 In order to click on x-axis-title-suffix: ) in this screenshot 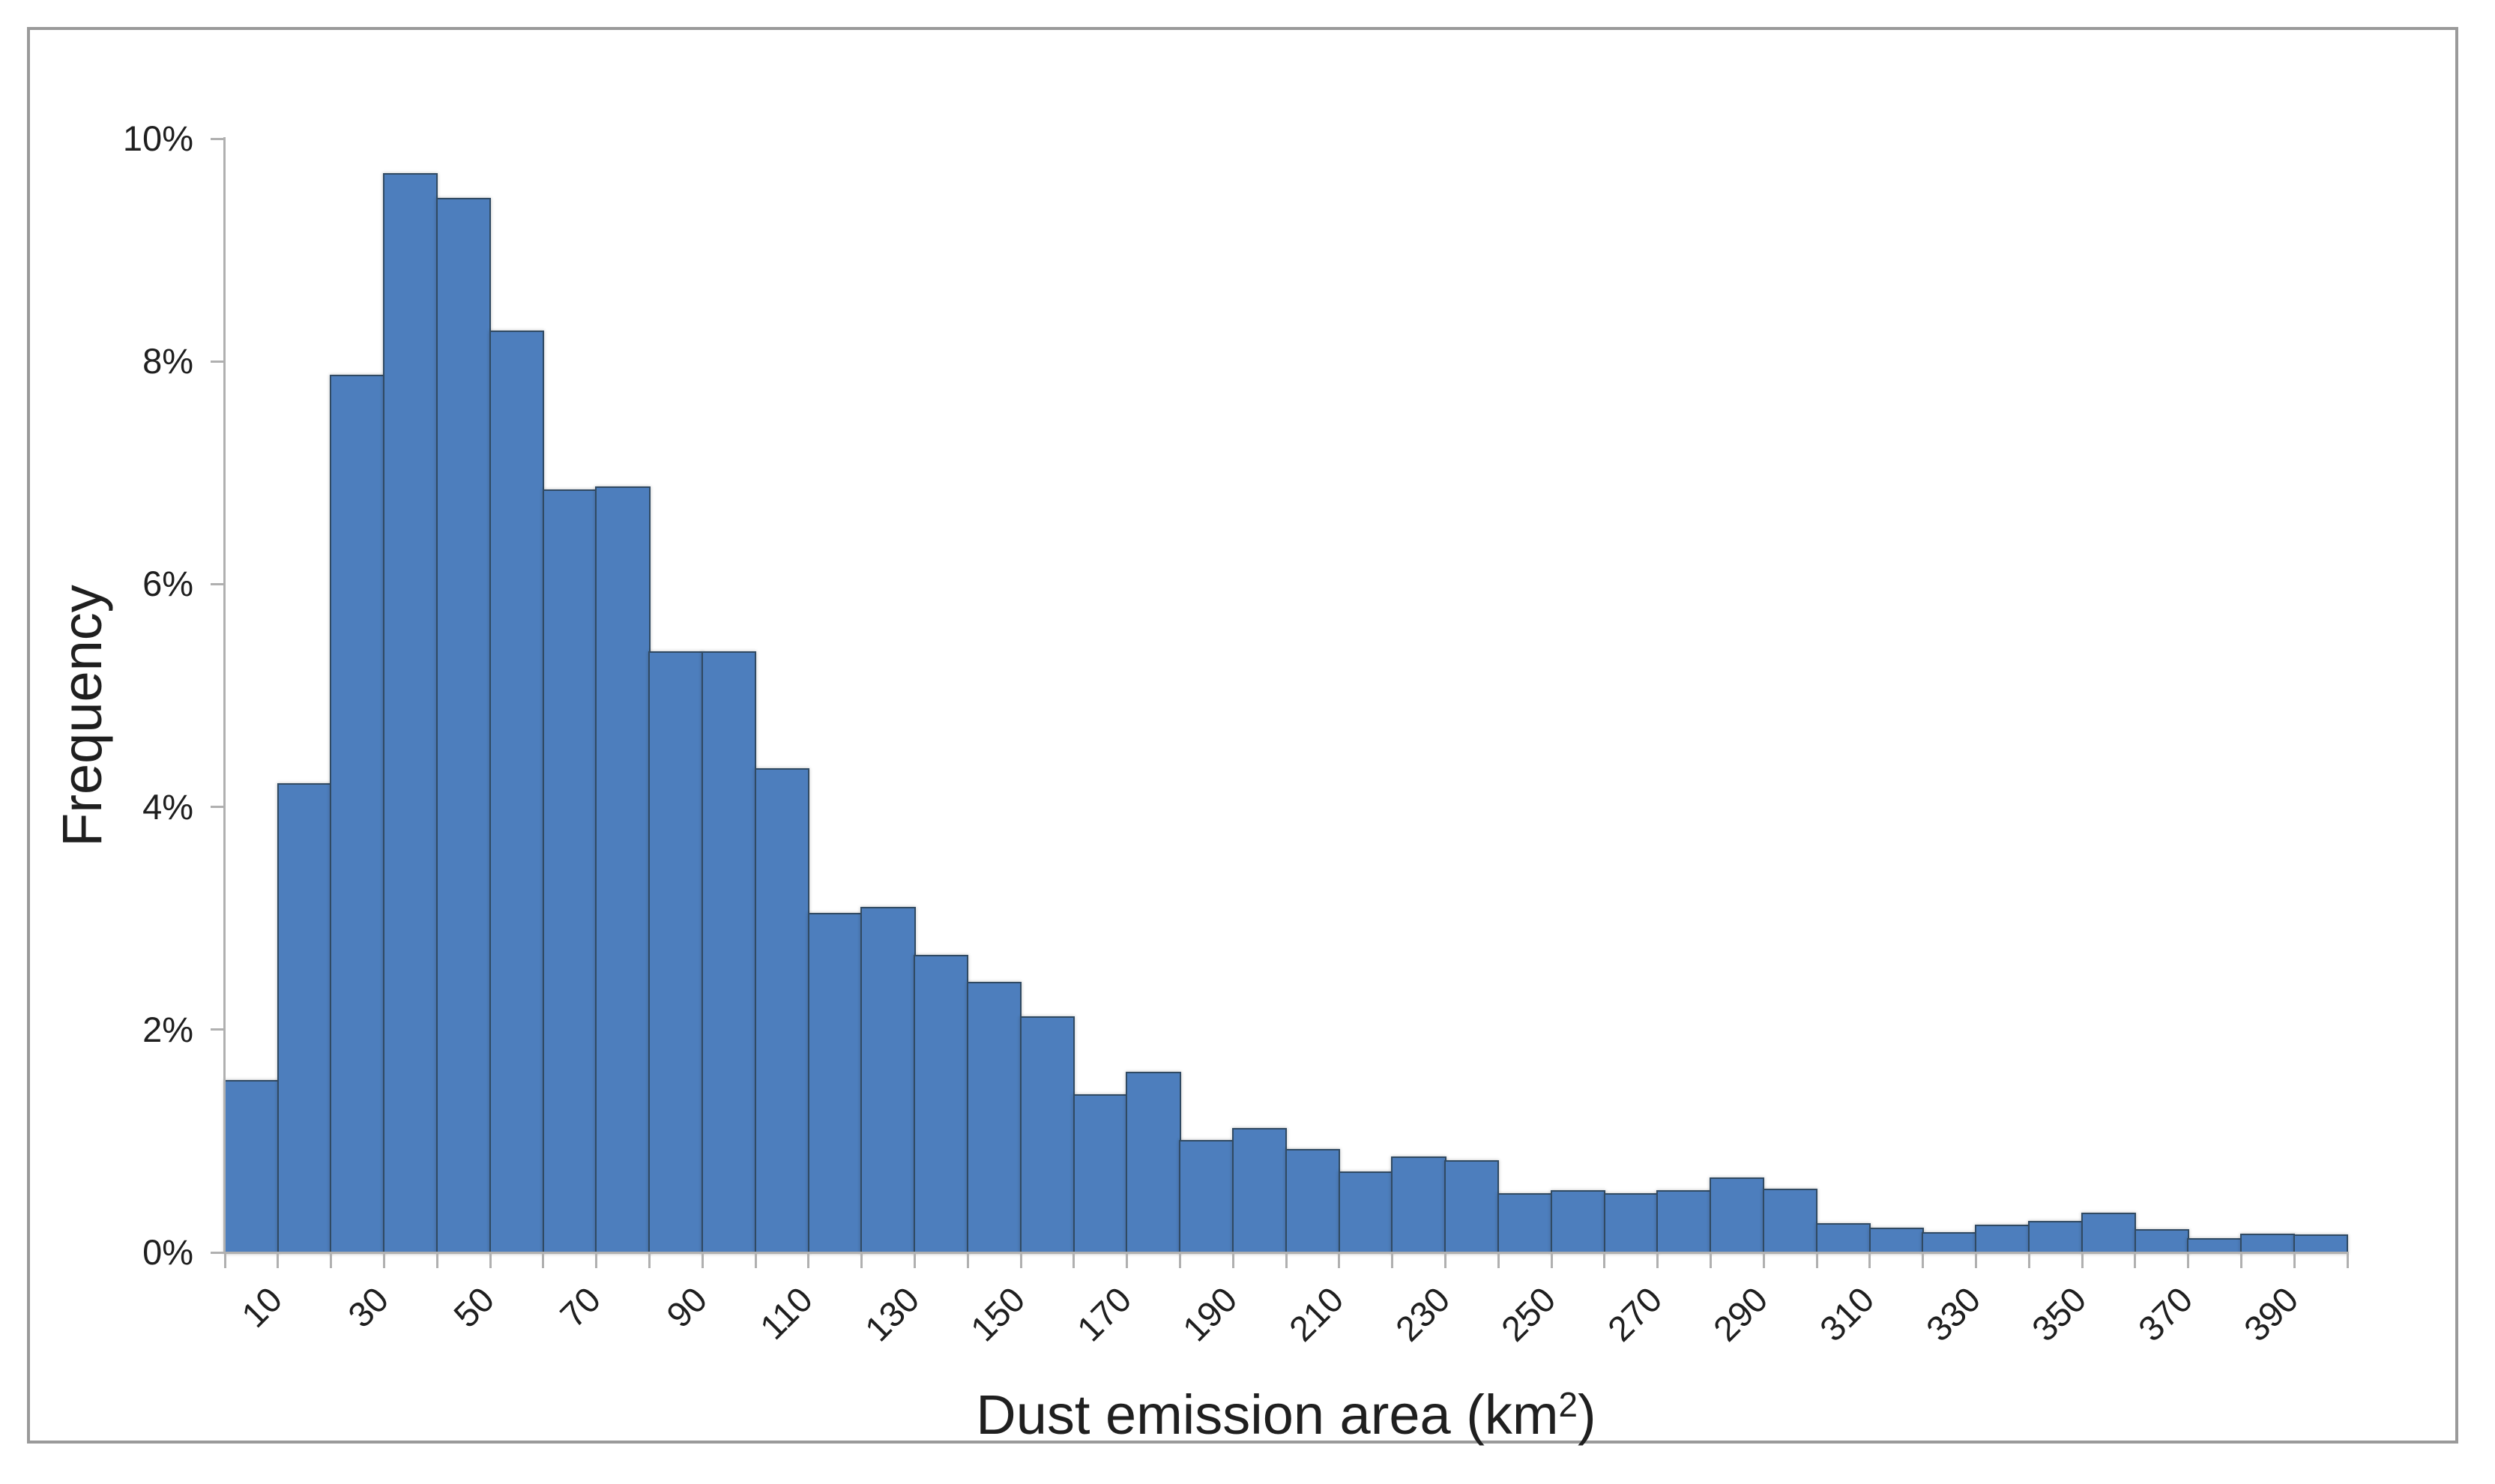, I will do `click(1587, 1414)`.